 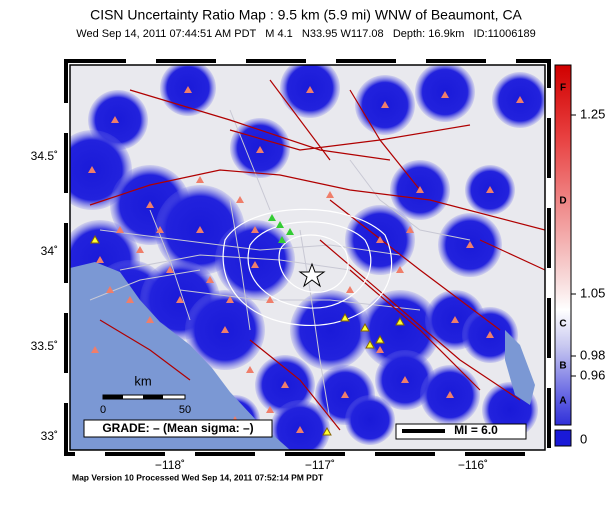 What do you see at coordinates (562, 366) in the screenshot?
I see `grade-letter: B` at bounding box center [562, 366].